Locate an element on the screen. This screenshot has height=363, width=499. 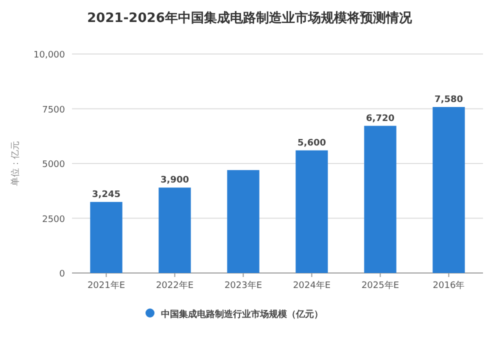
data-label: 7,580 is located at coordinates (448, 100).